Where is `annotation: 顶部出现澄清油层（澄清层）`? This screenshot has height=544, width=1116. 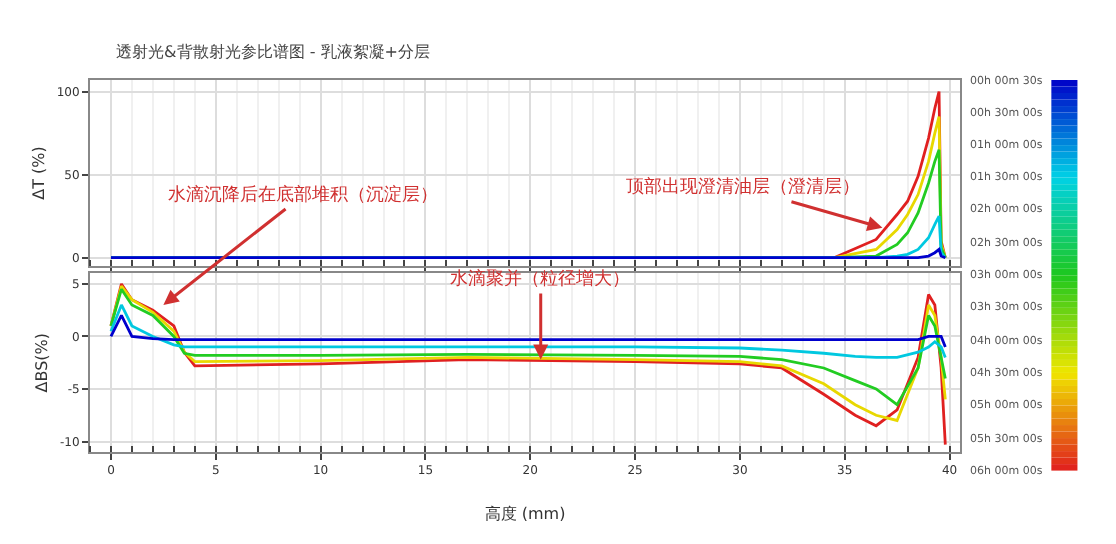
annotation: 顶部出现澄清油层（澄清层） is located at coordinates (743, 187).